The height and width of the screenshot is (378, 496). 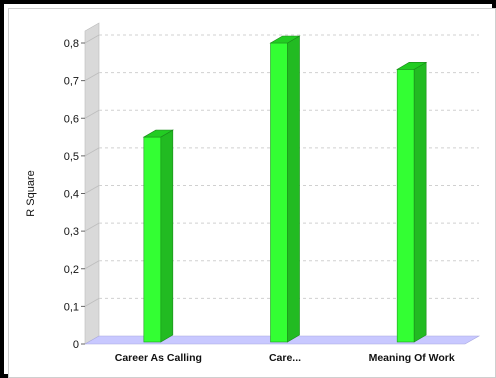 I want to click on side-wall, so click(x=92, y=183).